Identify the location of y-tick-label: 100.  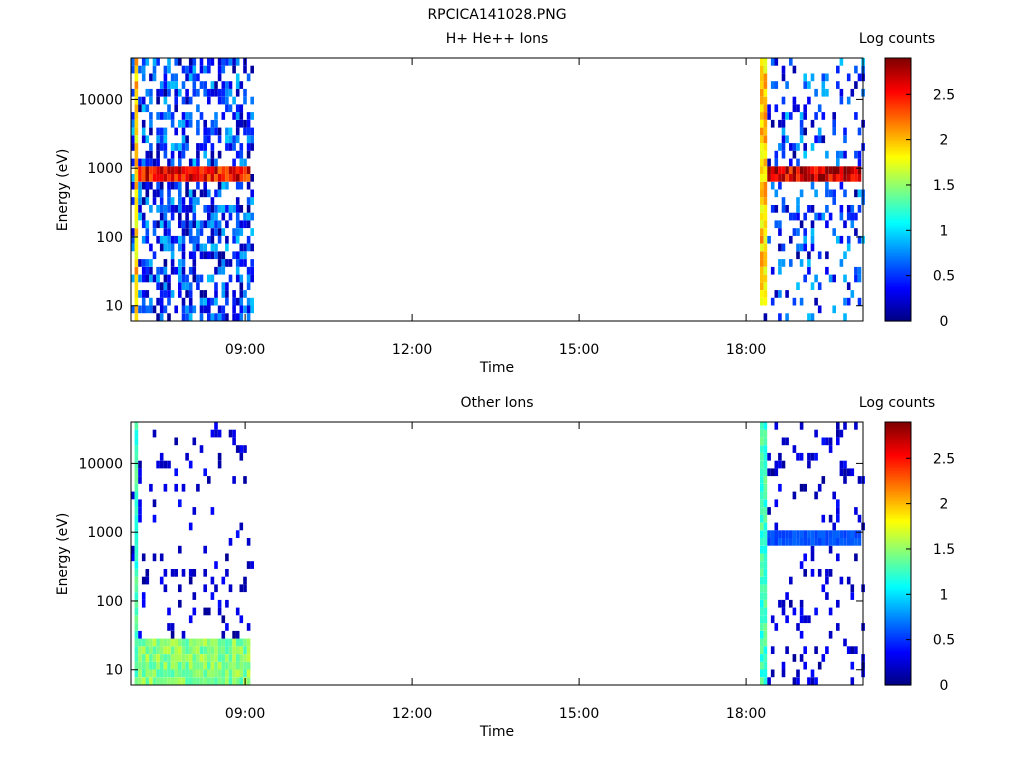
(109, 238).